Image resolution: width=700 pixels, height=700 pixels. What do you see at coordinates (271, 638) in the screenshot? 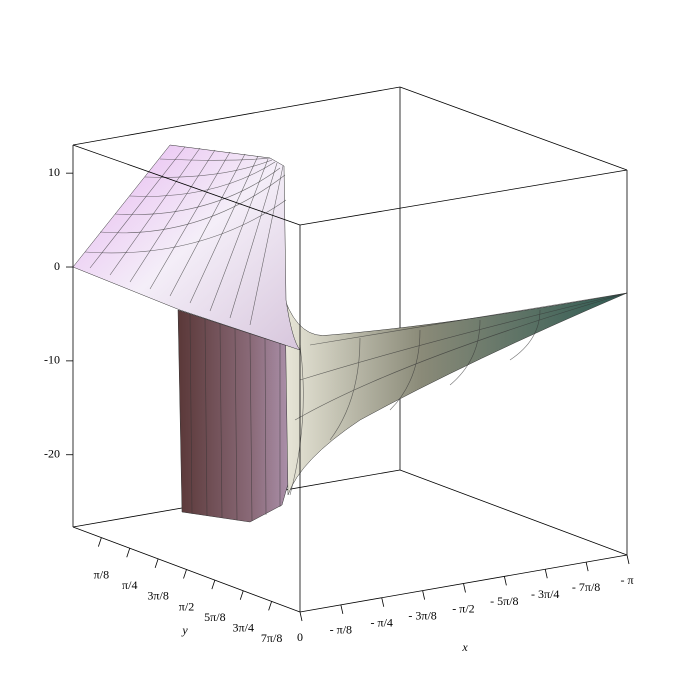
I see `y-tick-label: 7π/8` at bounding box center [271, 638].